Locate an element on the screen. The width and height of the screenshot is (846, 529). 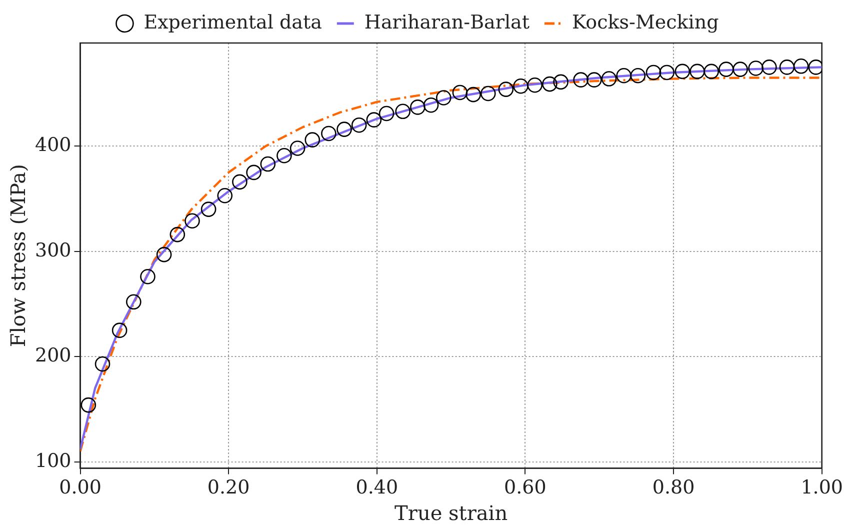
legend-label: Experimental data is located at coordinates (233, 22).